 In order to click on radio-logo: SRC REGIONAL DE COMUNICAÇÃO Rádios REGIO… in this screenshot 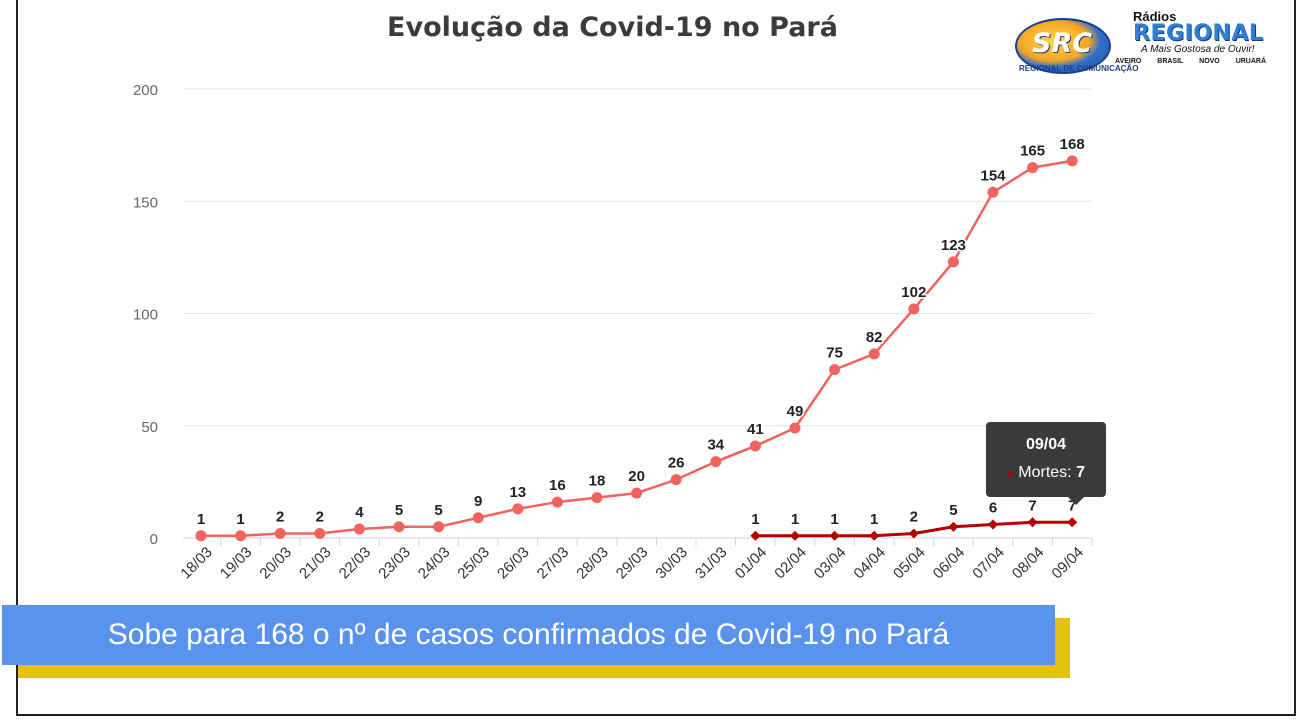, I will do `click(1137, 42)`.